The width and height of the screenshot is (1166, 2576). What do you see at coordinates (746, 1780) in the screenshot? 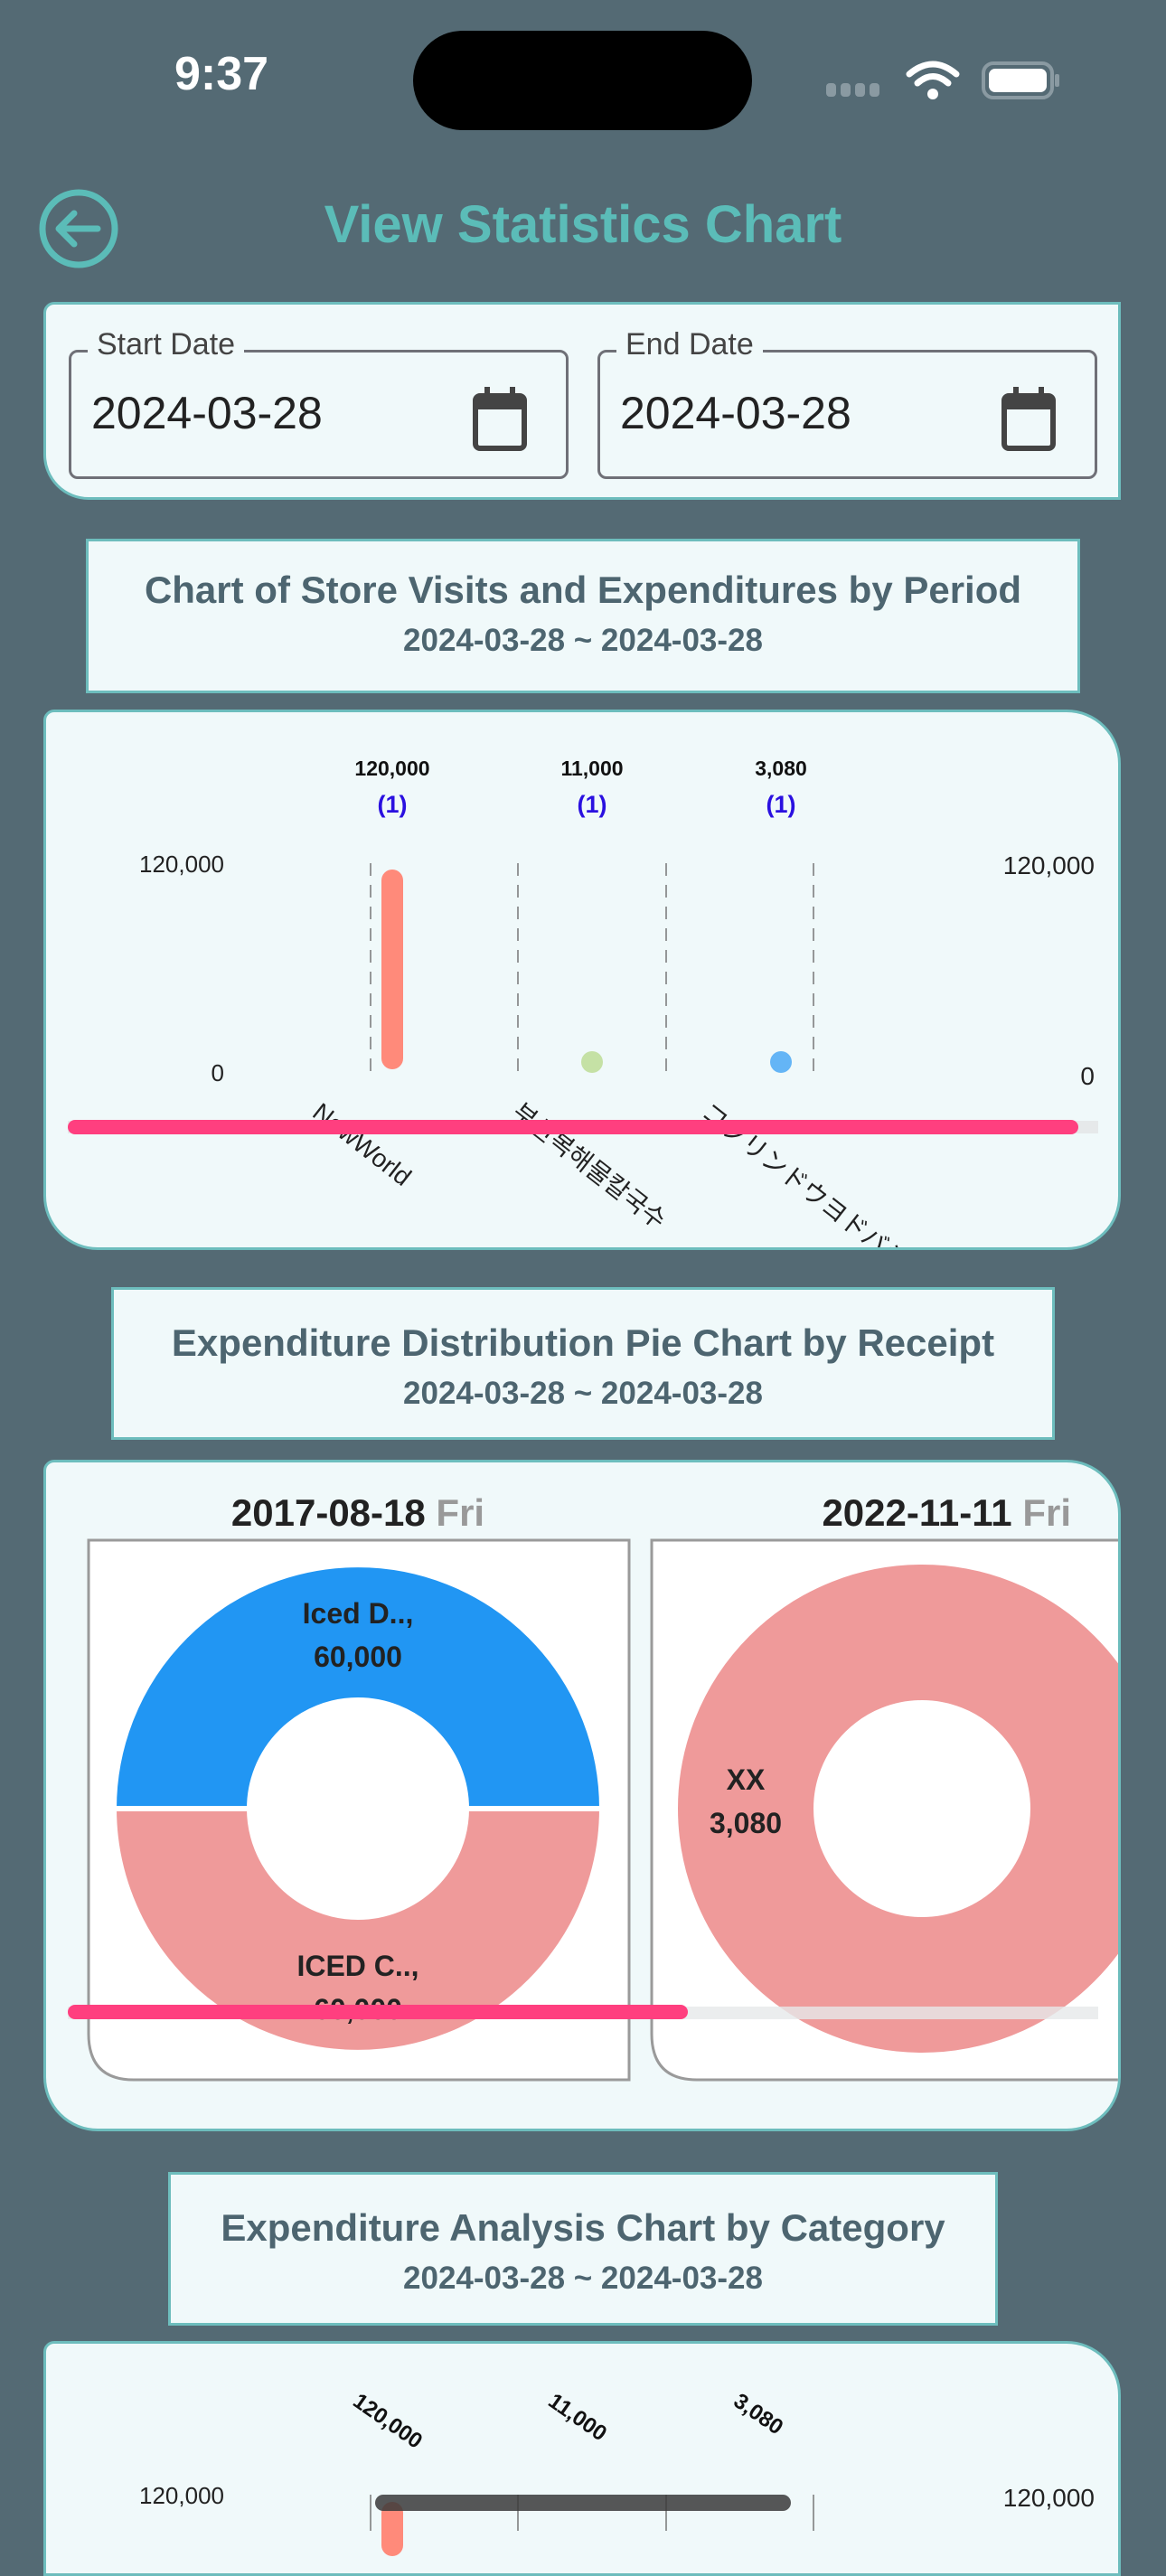
I see `slice-label: XX` at bounding box center [746, 1780].